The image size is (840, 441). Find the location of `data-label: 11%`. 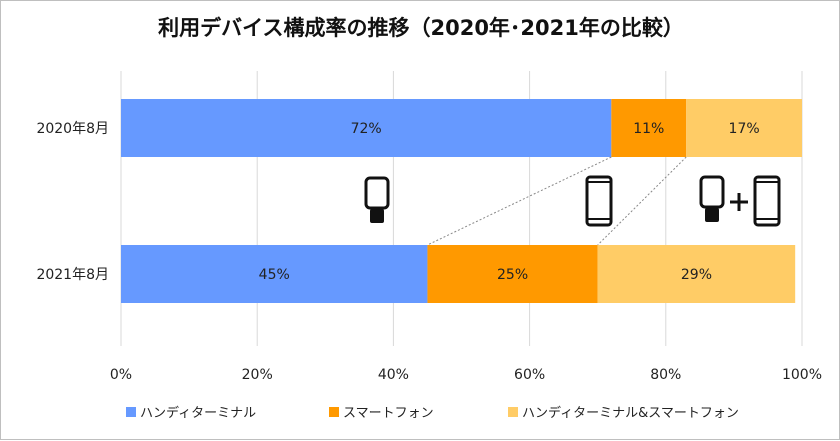

data-label: 11% is located at coordinates (648, 129).